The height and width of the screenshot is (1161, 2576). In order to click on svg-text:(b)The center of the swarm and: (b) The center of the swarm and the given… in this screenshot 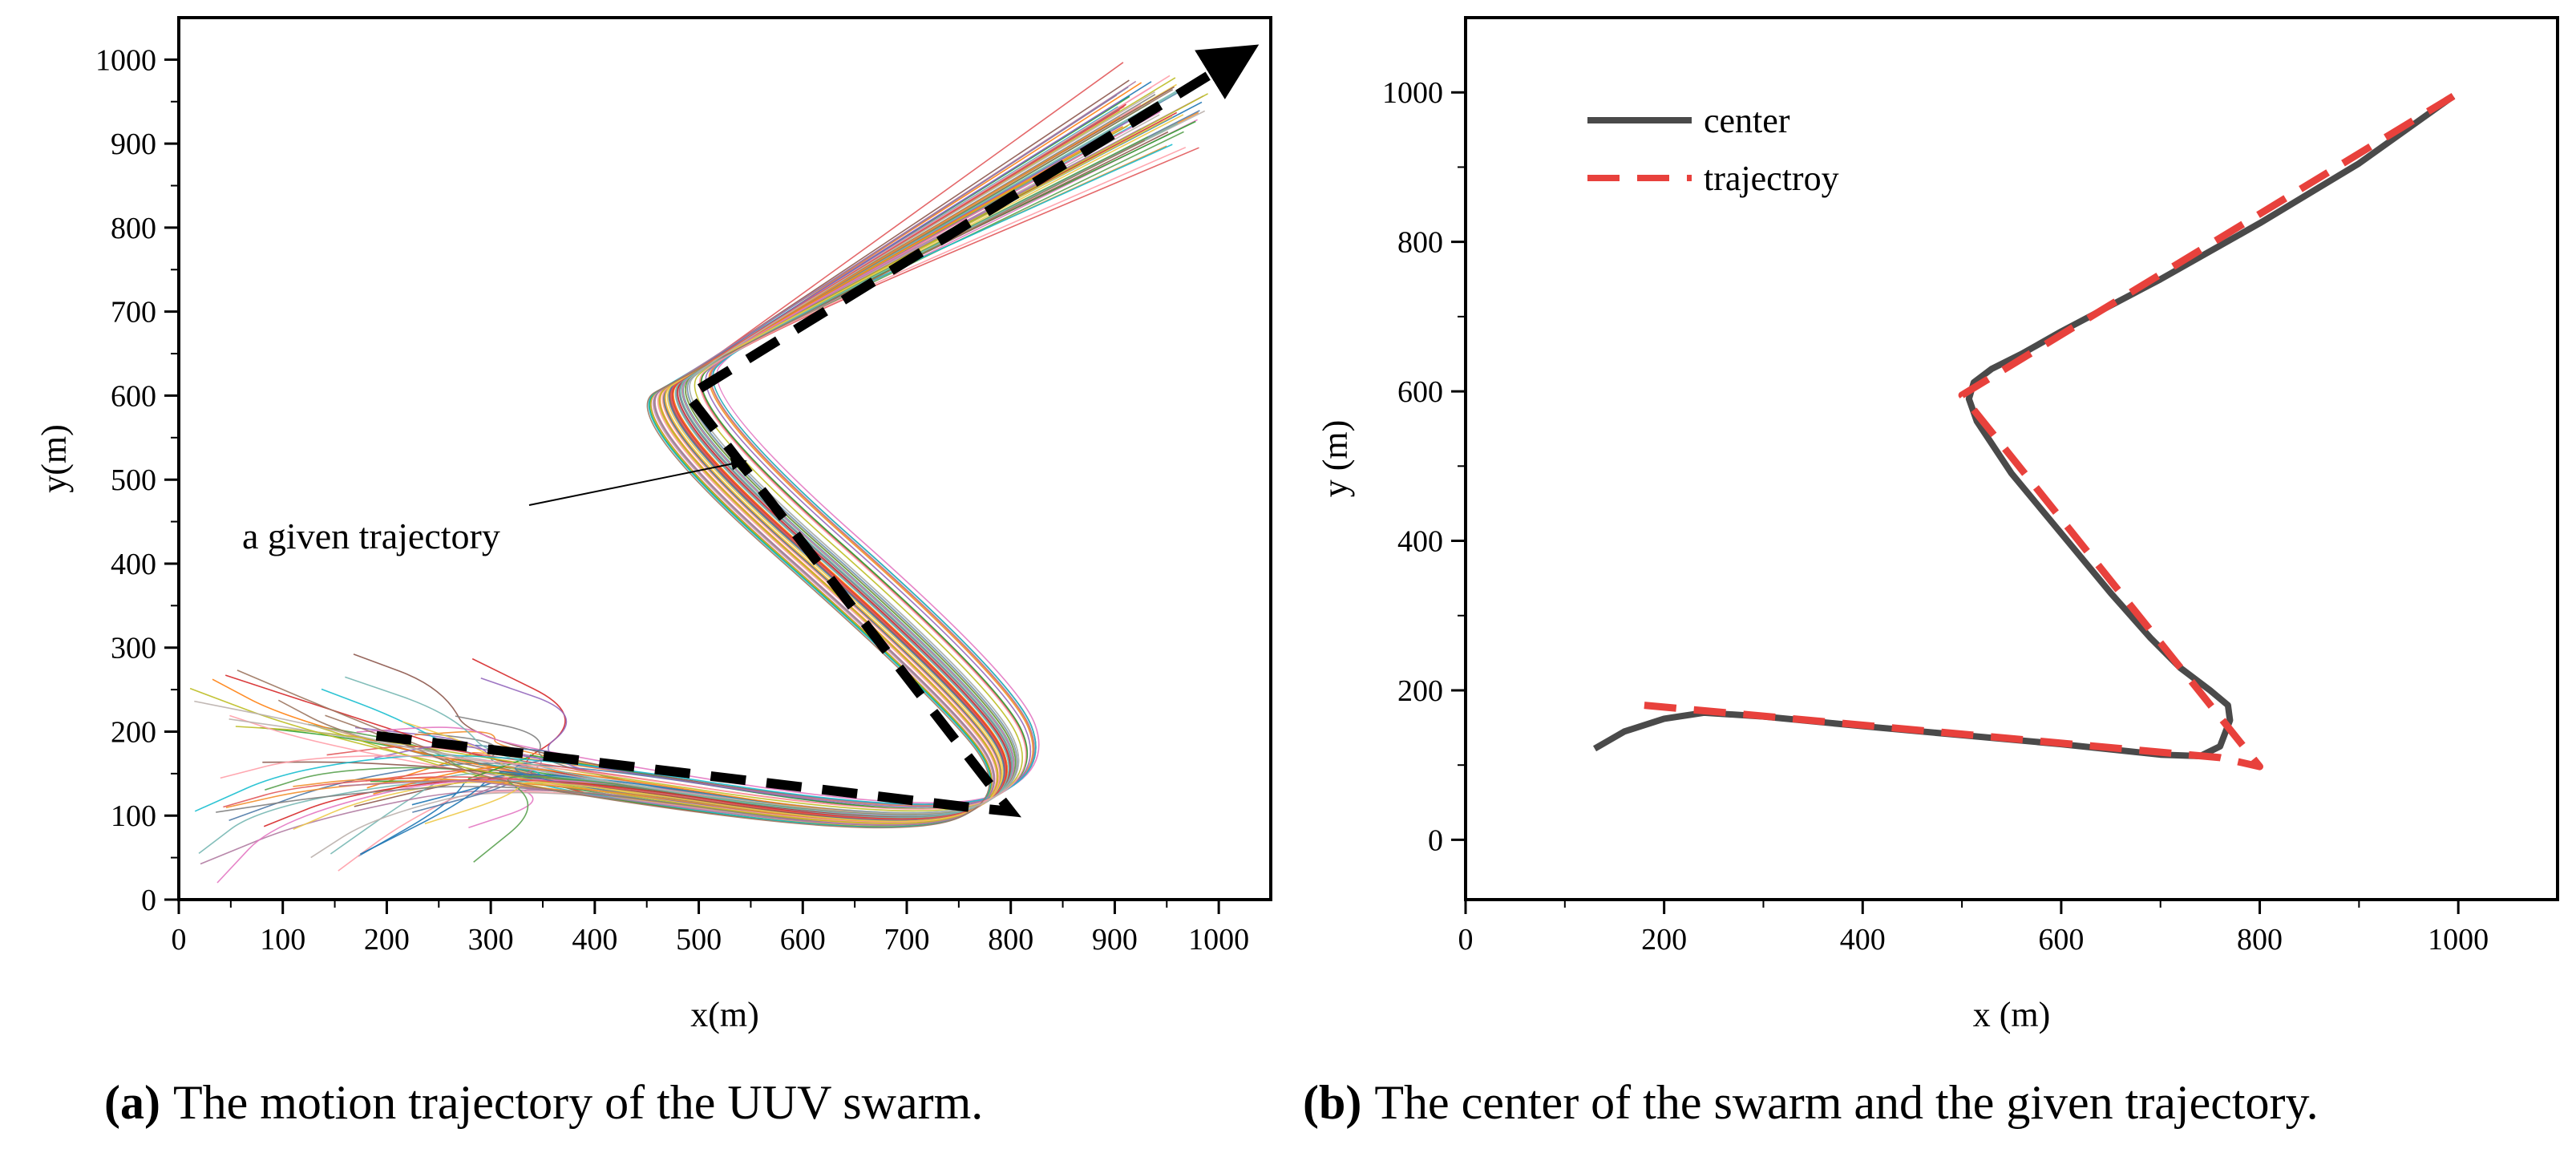, I will do `click(1811, 1102)`.